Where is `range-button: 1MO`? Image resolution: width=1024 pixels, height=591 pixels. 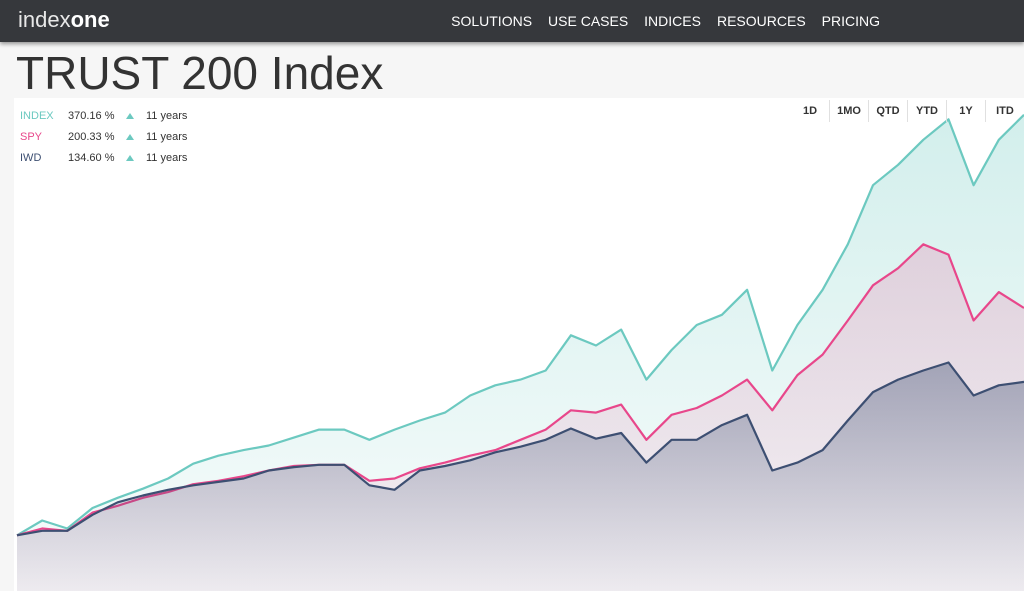
range-button: 1MO is located at coordinates (848, 111).